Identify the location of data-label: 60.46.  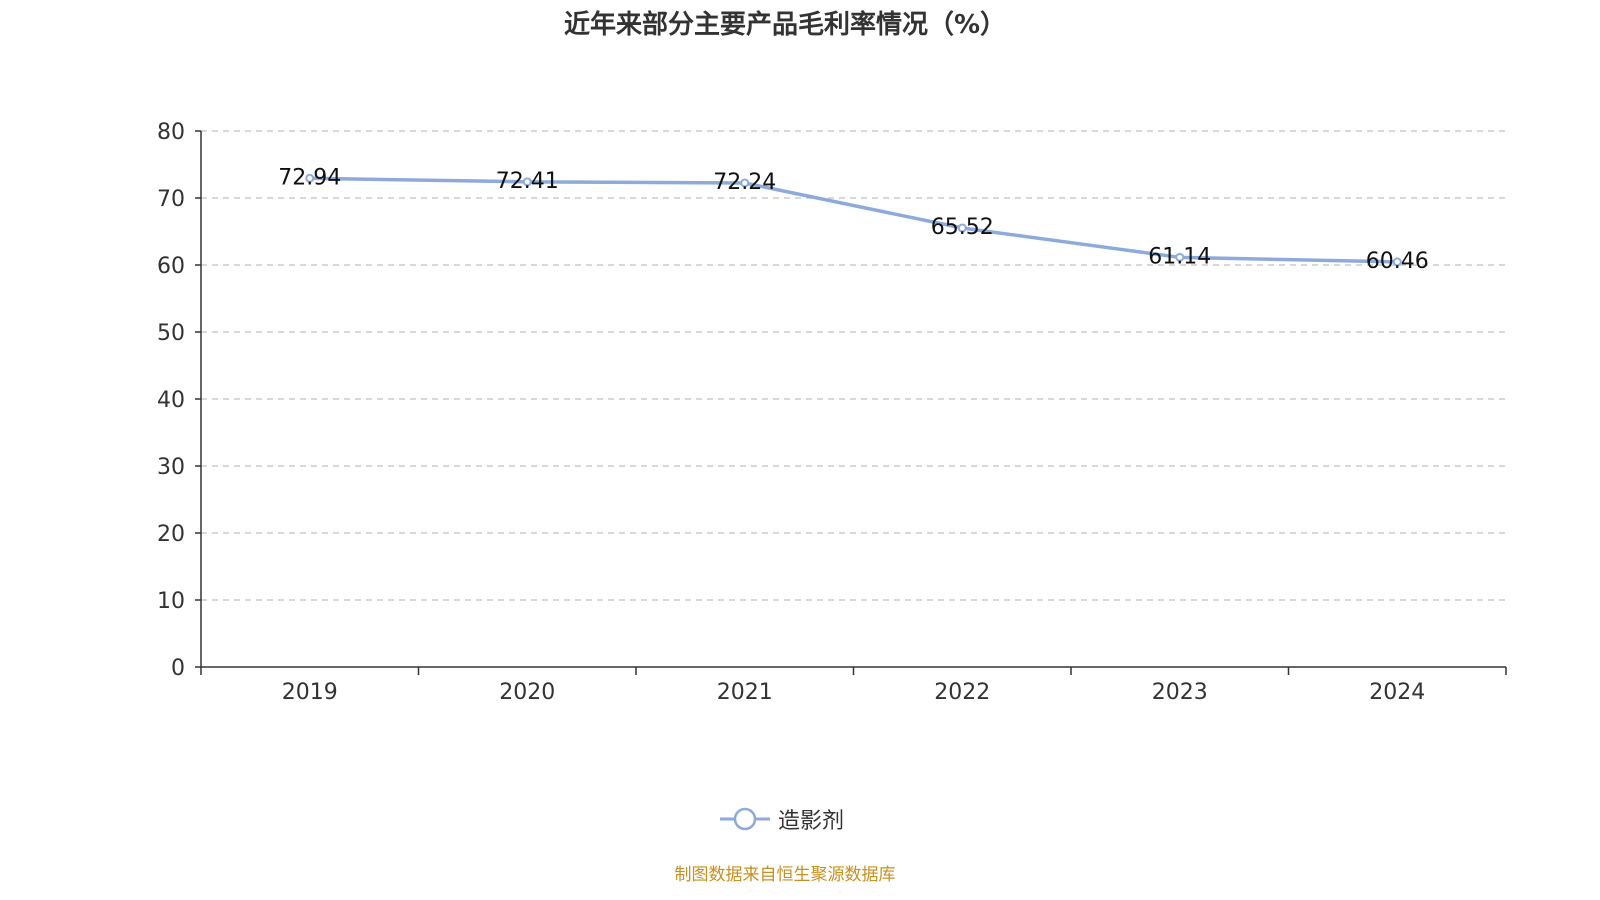
(1397, 261).